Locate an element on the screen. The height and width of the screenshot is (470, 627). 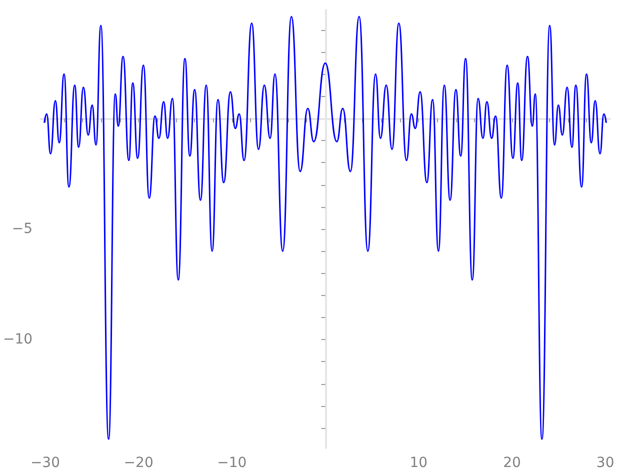
x-tick-label: 20 is located at coordinates (512, 462).